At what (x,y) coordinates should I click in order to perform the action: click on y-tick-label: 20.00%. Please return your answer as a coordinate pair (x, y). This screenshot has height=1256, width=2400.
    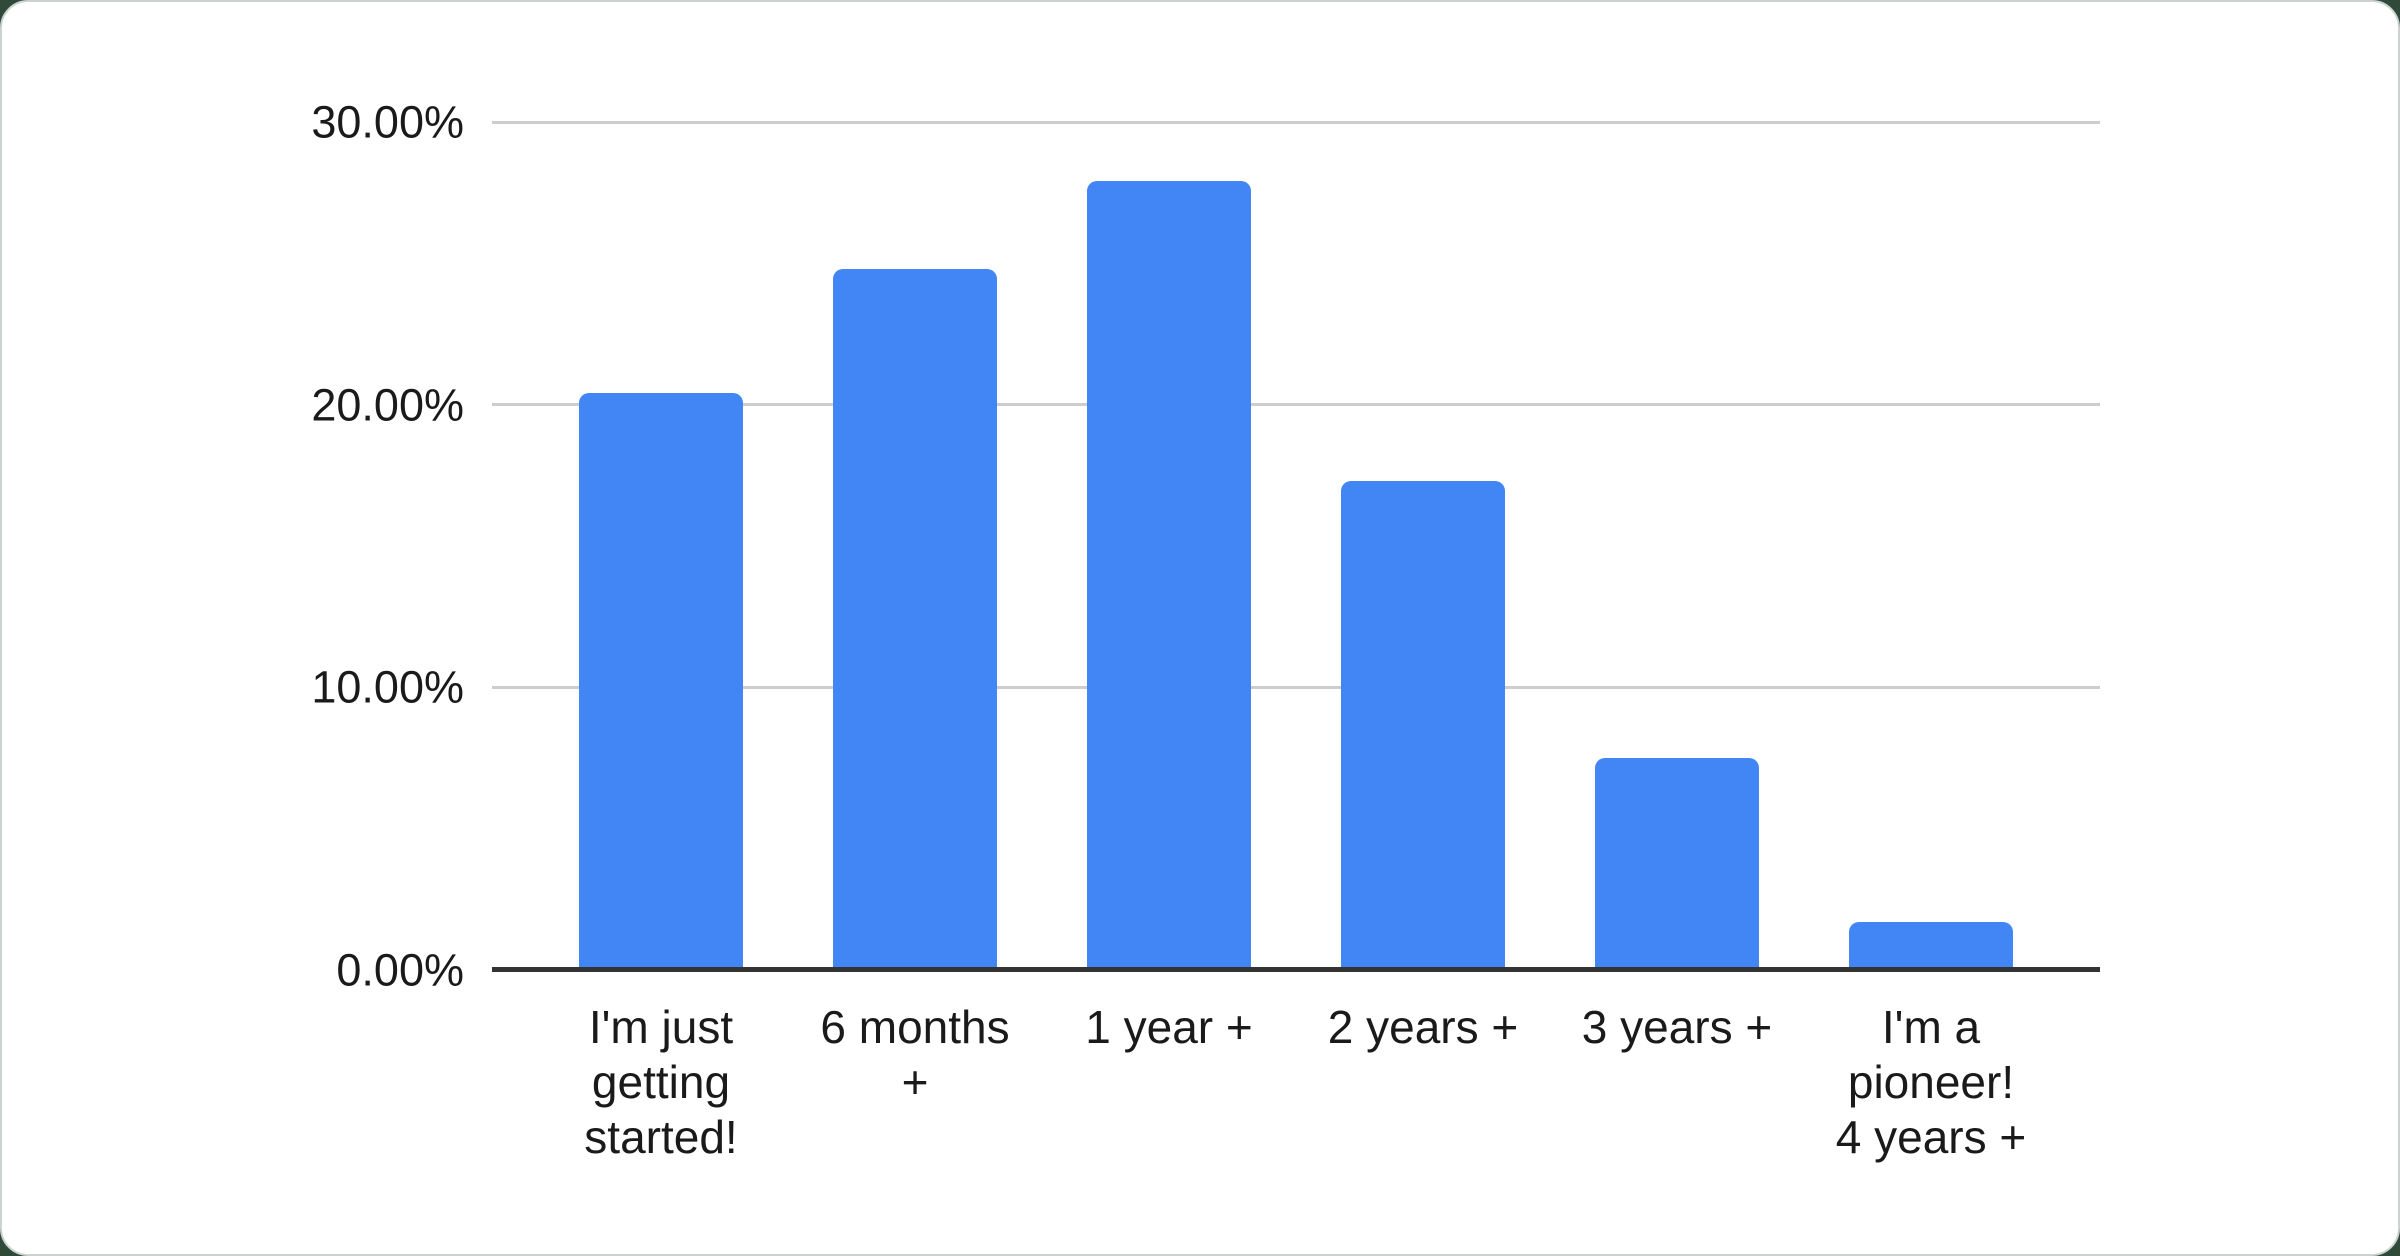
    Looking at the image, I should click on (387, 405).